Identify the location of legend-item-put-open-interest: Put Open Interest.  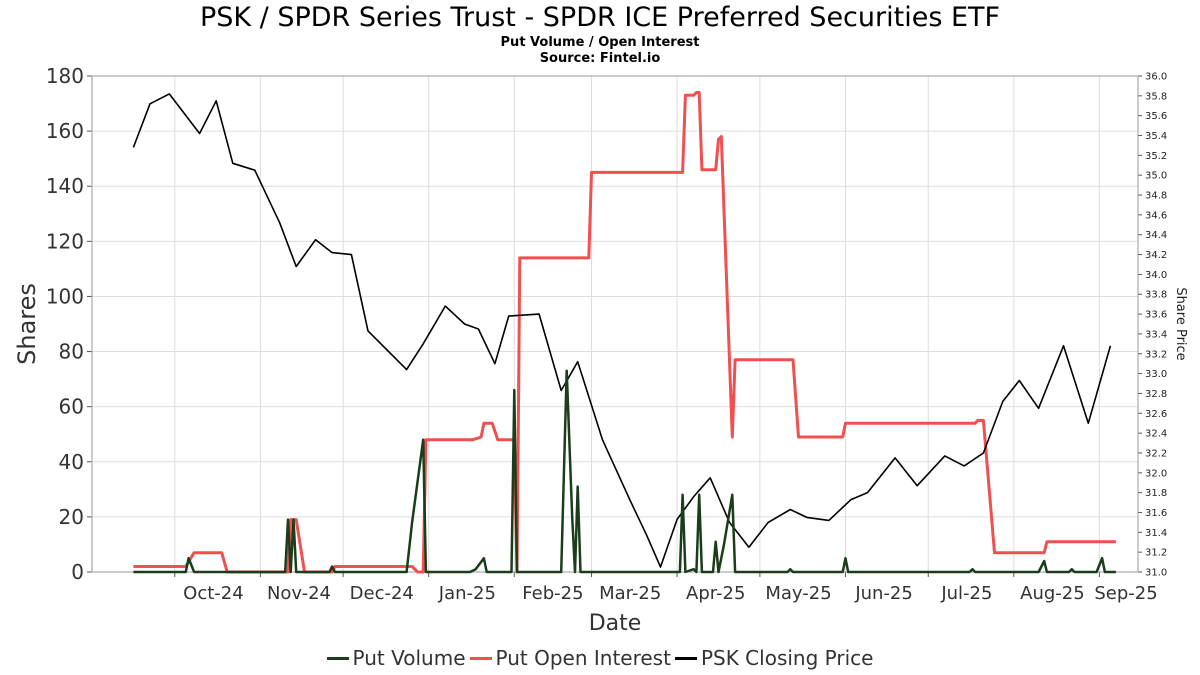
(570, 658).